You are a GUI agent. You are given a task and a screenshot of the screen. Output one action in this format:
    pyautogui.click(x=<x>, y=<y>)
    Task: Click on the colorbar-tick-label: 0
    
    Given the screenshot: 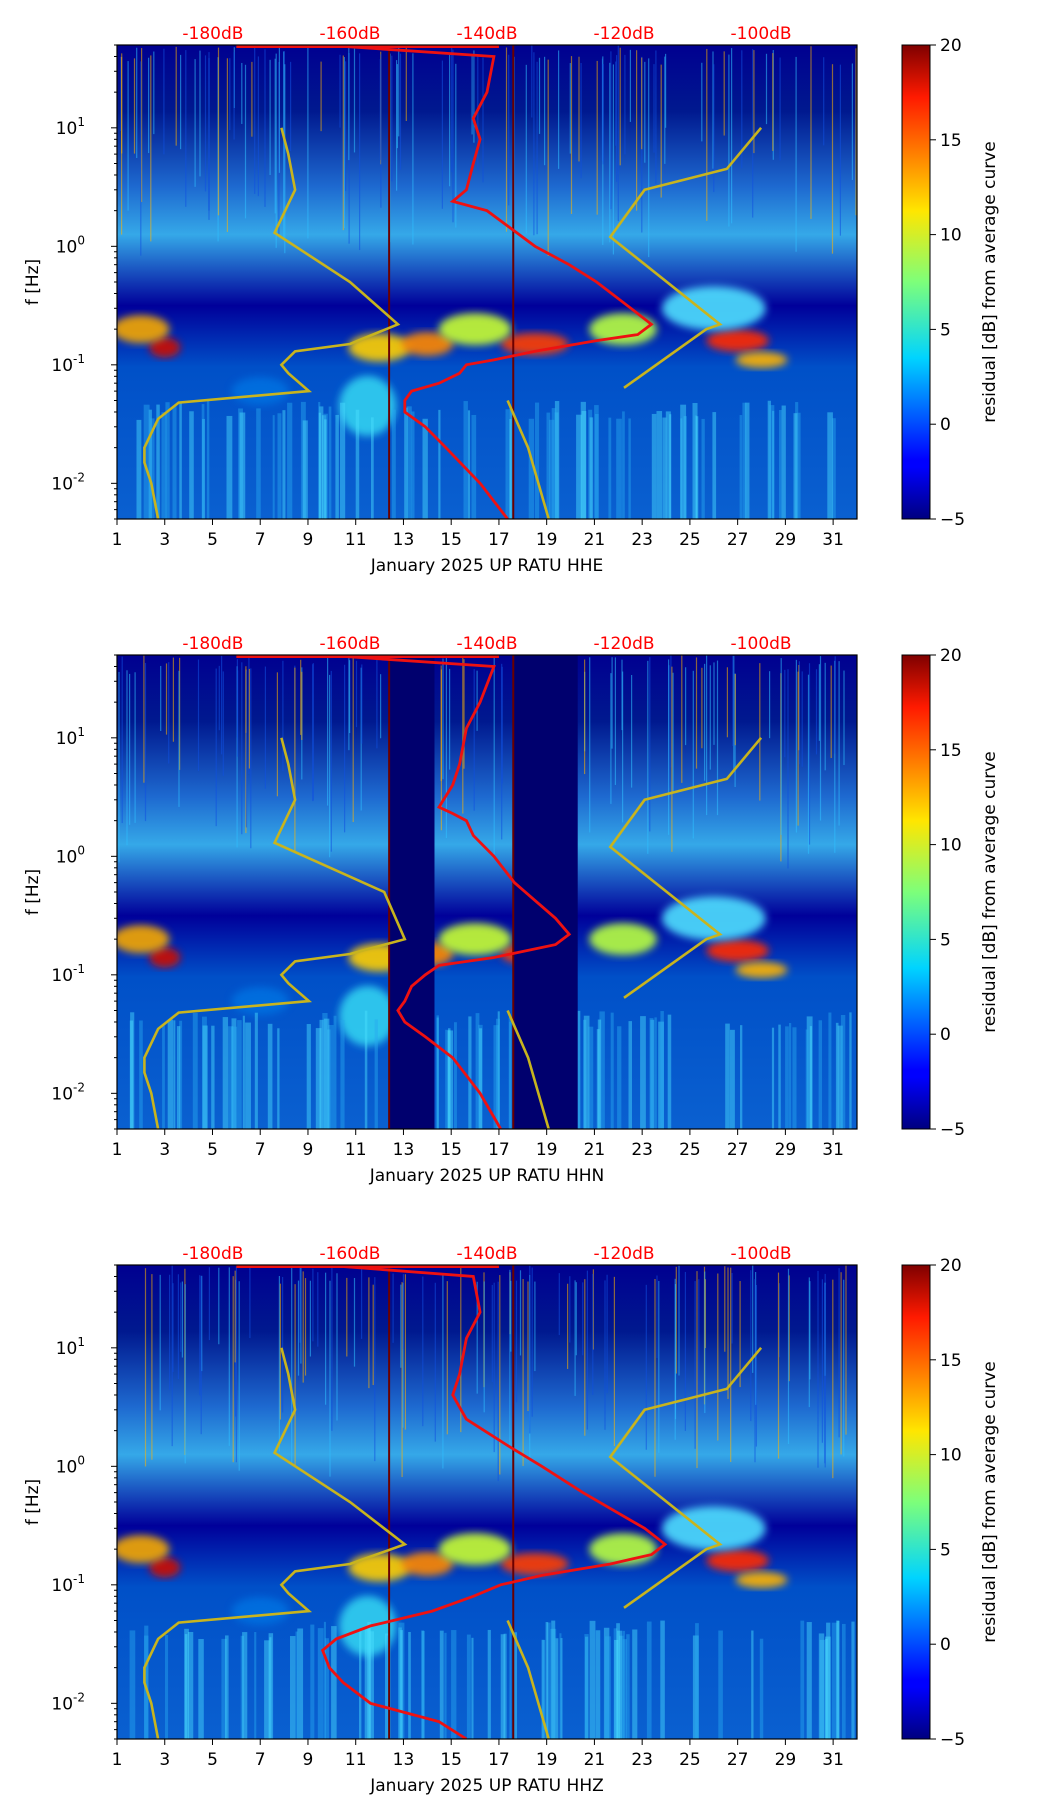 What is the action you would take?
    pyautogui.click(x=945, y=1645)
    